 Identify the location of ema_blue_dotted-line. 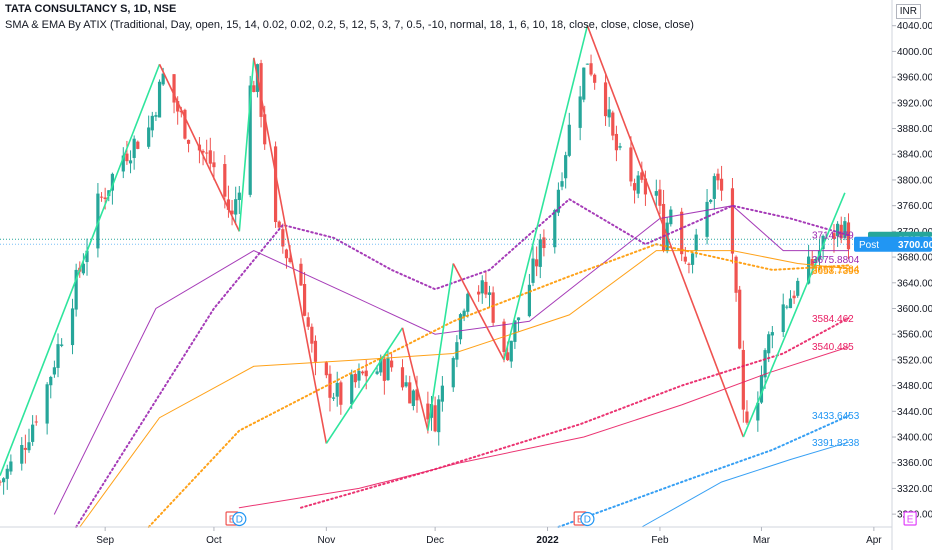
(703, 471).